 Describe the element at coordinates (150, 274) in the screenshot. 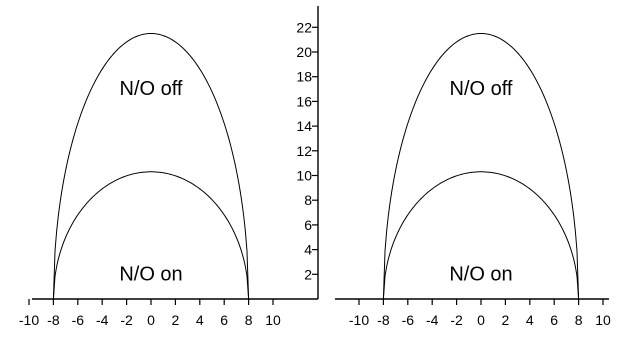

I see `left-annotation: N/O on` at that location.